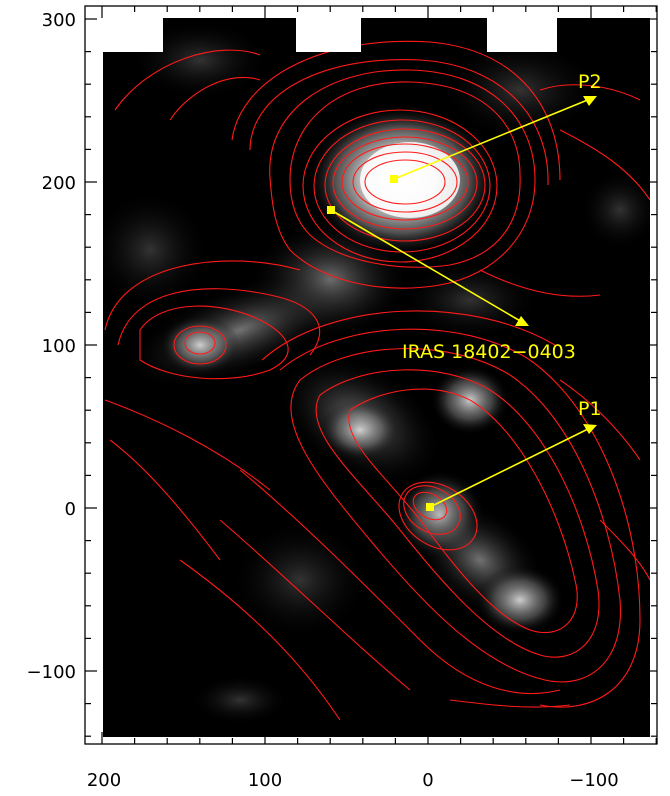 This screenshot has width=670, height=796. Describe the element at coordinates (511, 467) in the screenshot. I see `p1-arrow` at that location.